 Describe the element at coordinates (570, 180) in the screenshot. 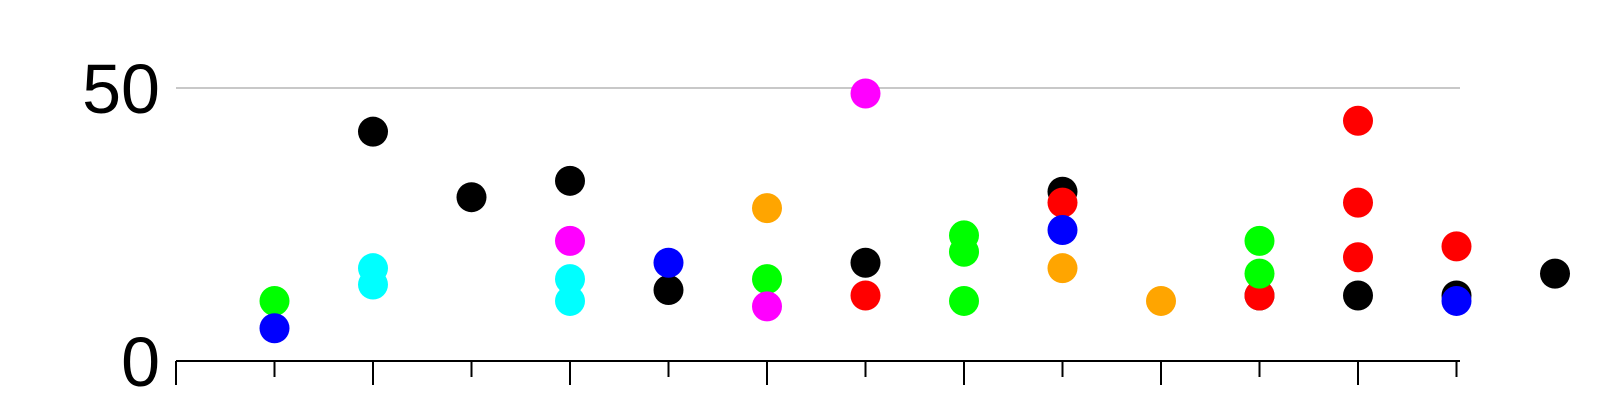

I see `data-point-s0-p2` at that location.